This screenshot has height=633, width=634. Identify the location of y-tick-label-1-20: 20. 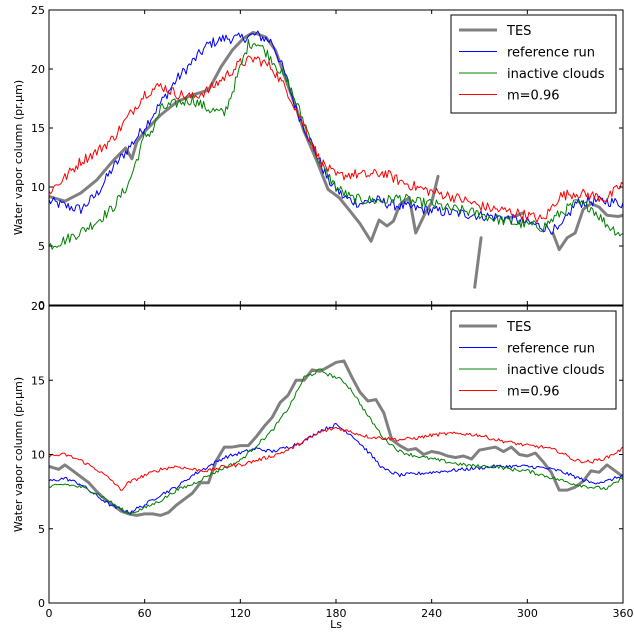
(38, 306).